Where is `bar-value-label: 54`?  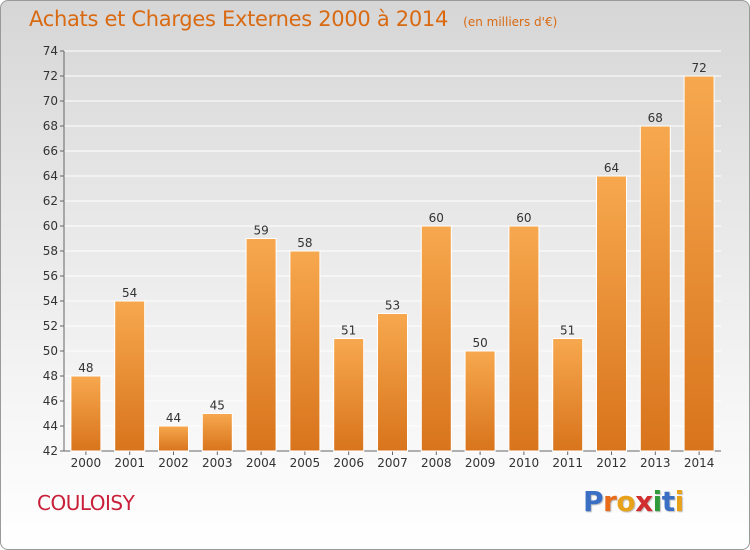 bar-value-label: 54 is located at coordinates (129, 293).